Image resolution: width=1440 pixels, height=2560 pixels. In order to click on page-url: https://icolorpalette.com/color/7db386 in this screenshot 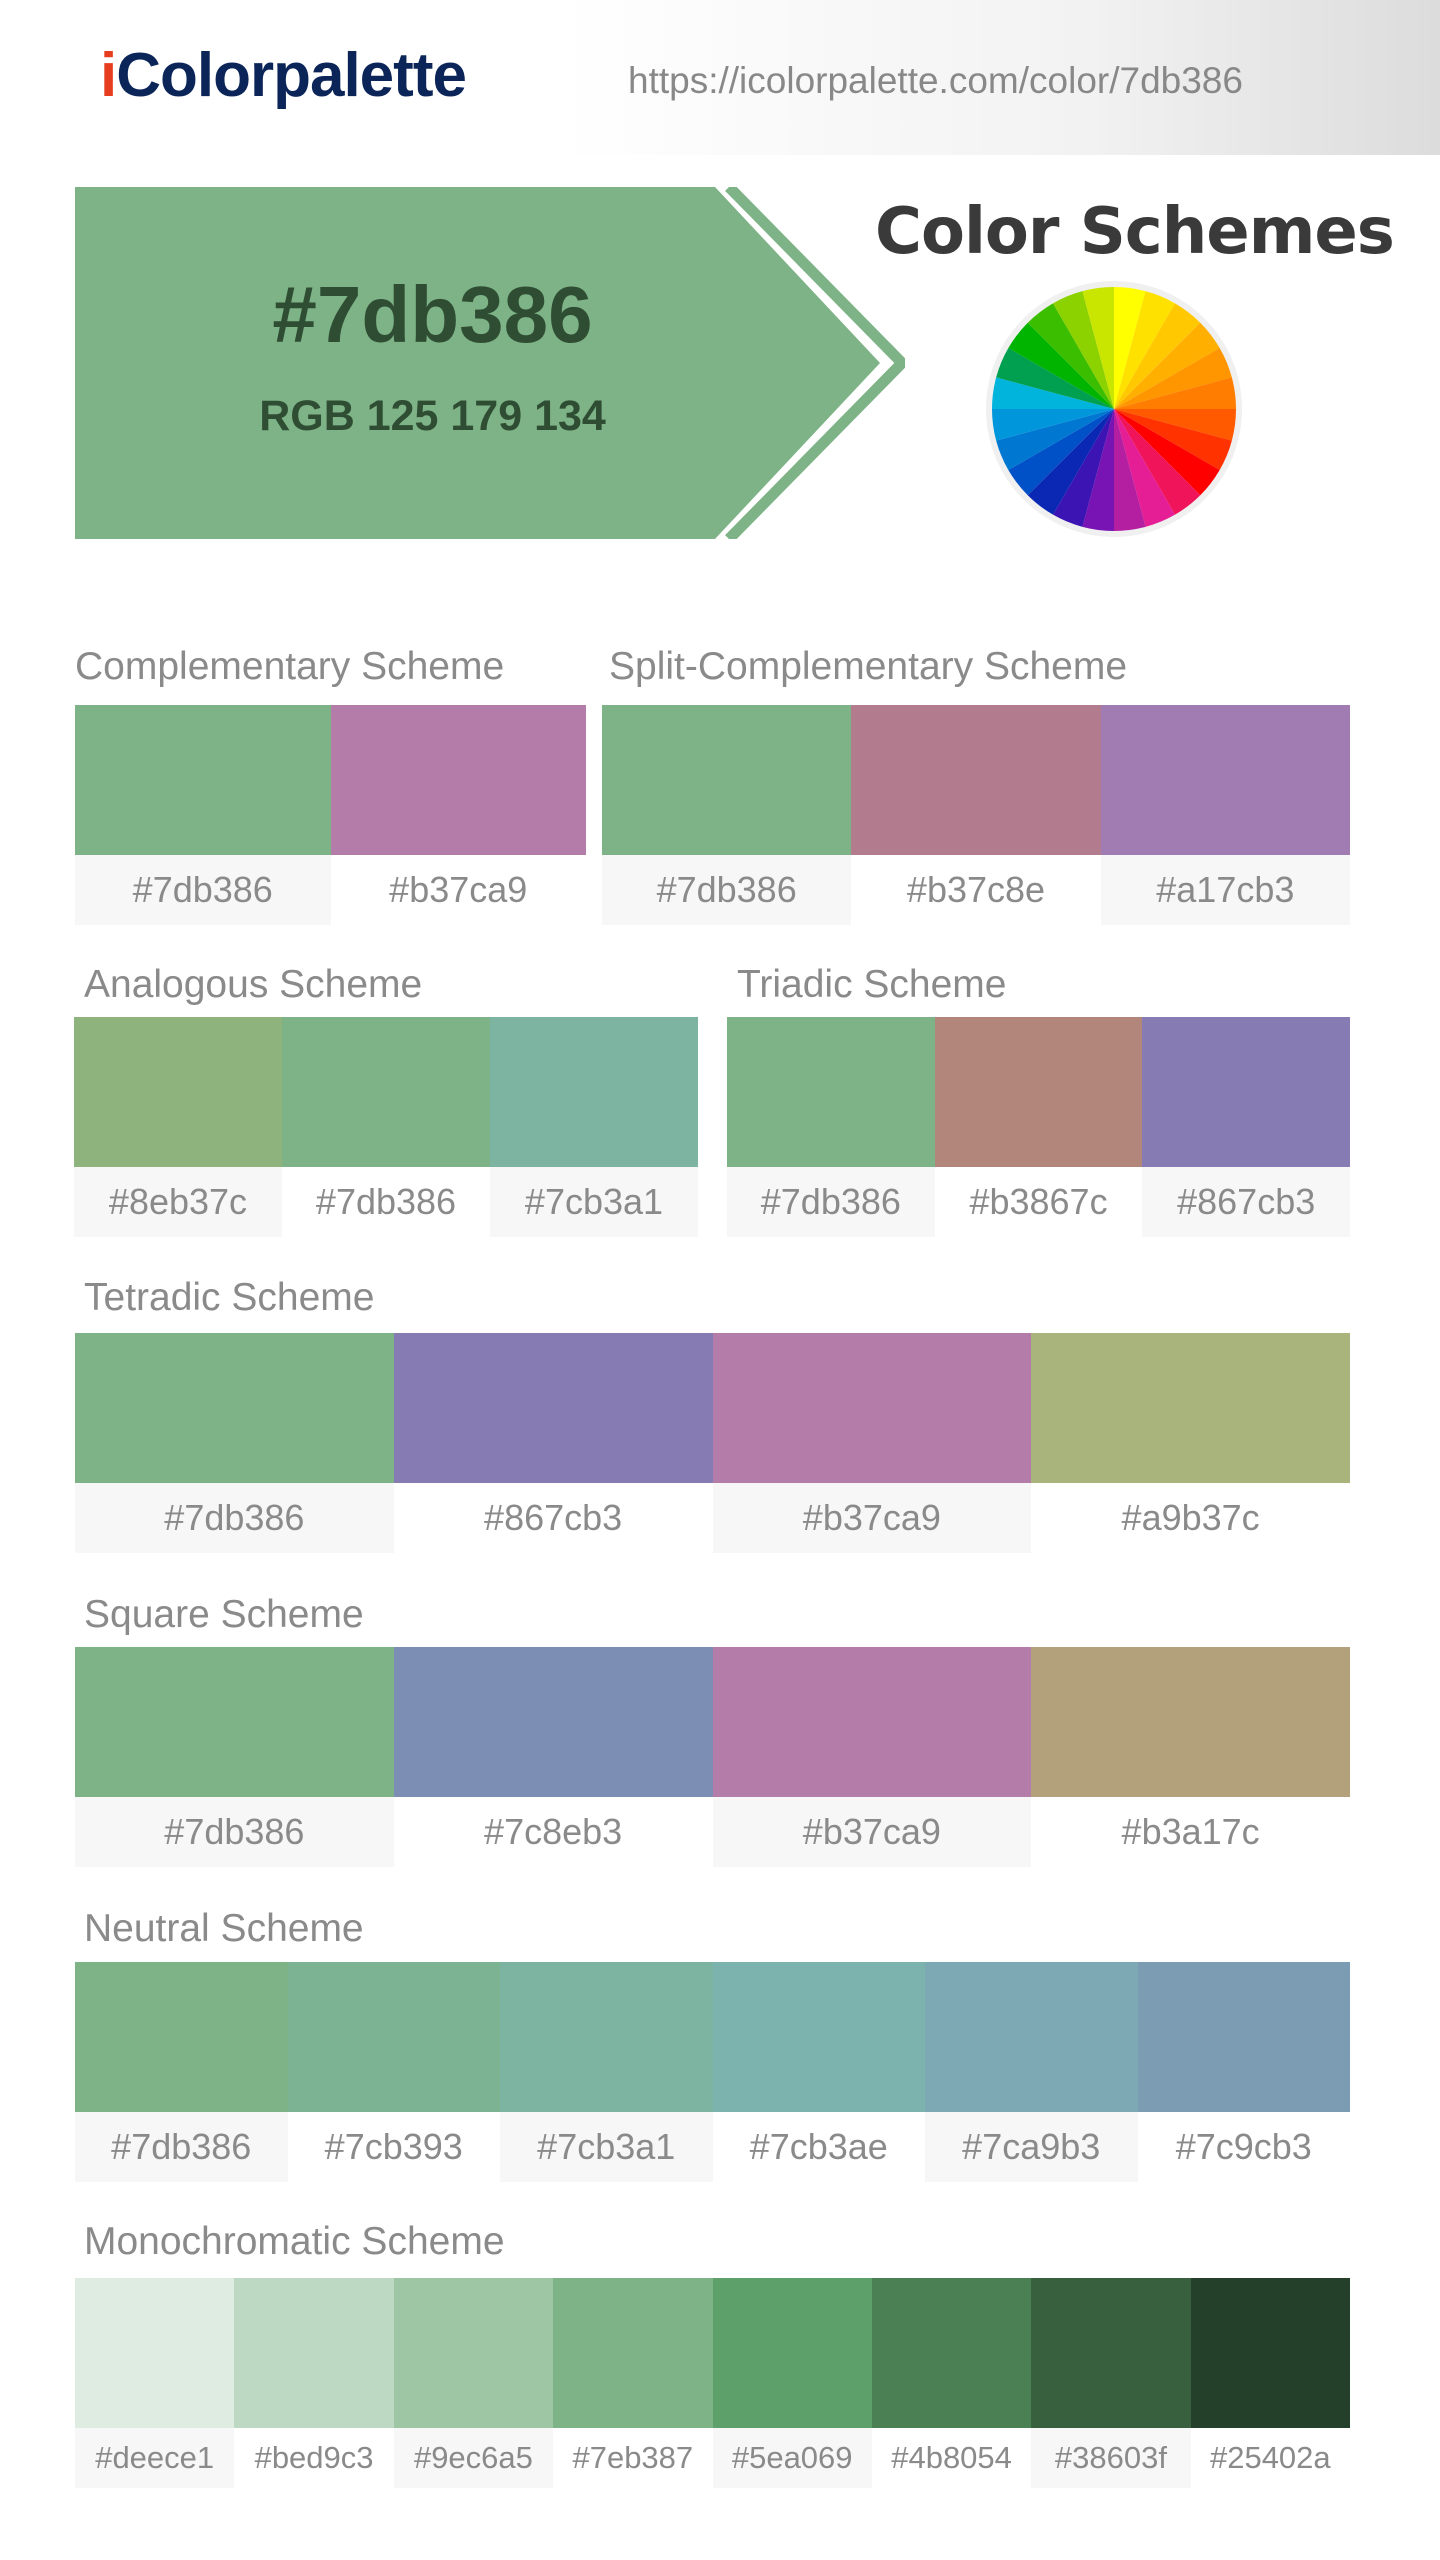, I will do `click(935, 80)`.